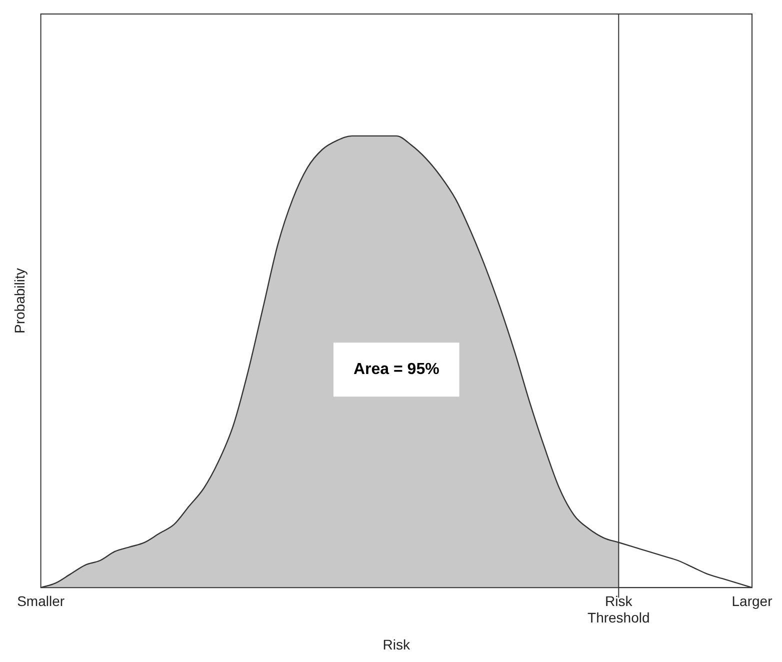 This screenshot has width=782, height=662. I want to click on x-axis-title: Risk, so click(397, 644).